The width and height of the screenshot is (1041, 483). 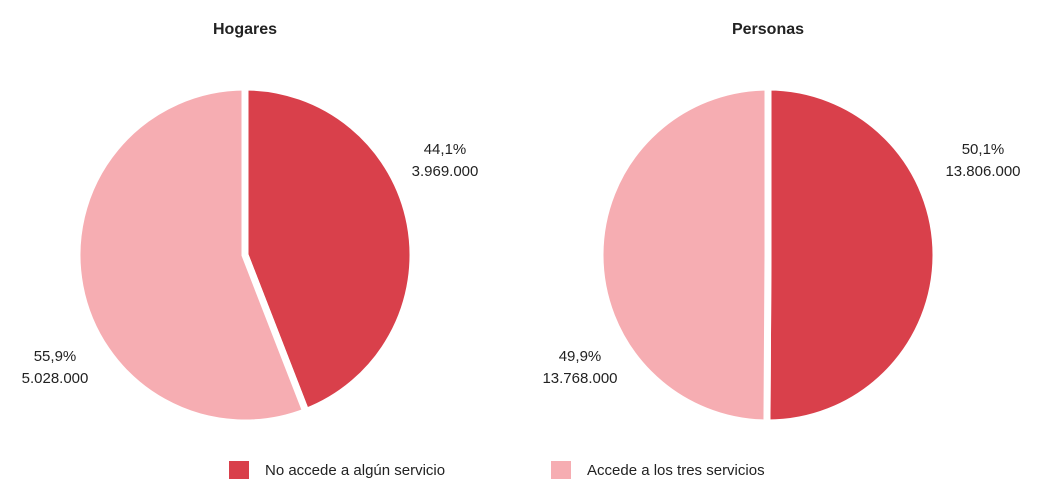 I want to click on chart-title: Hogares, so click(x=245, y=29).